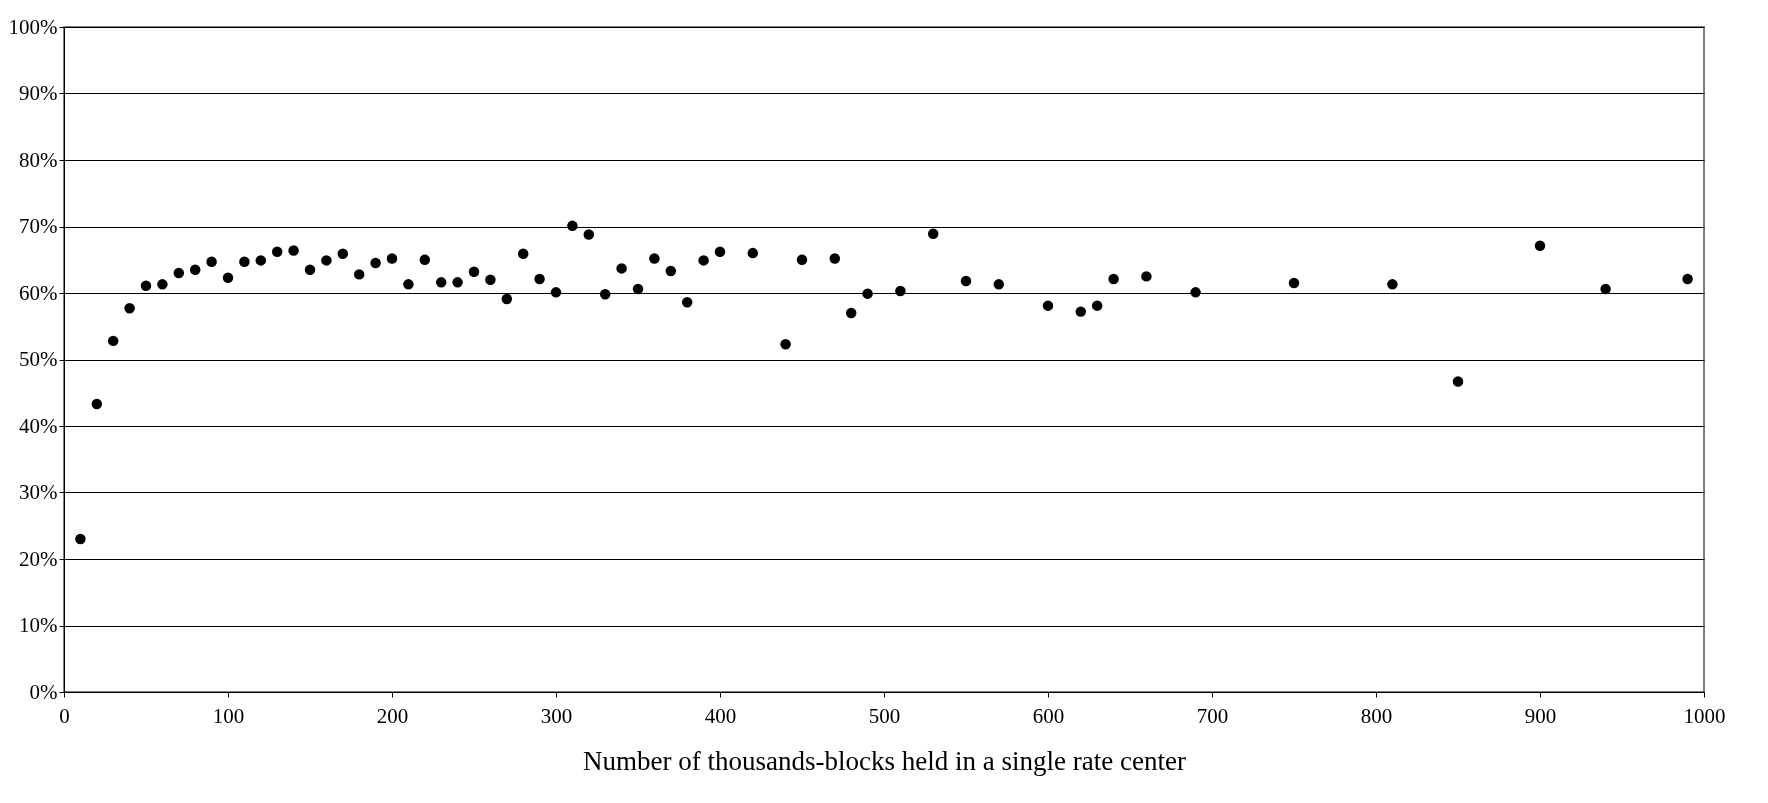 The image size is (1768, 803). What do you see at coordinates (1704, 715) in the screenshot?
I see `x-tick-label: 1000` at bounding box center [1704, 715].